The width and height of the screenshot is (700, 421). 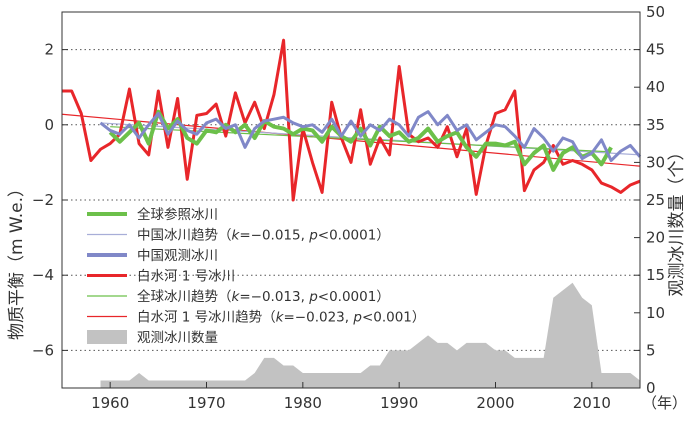 What do you see at coordinates (664, 403) in the screenshot?
I see `x-axis-unit-label: （年）` at bounding box center [664, 403].